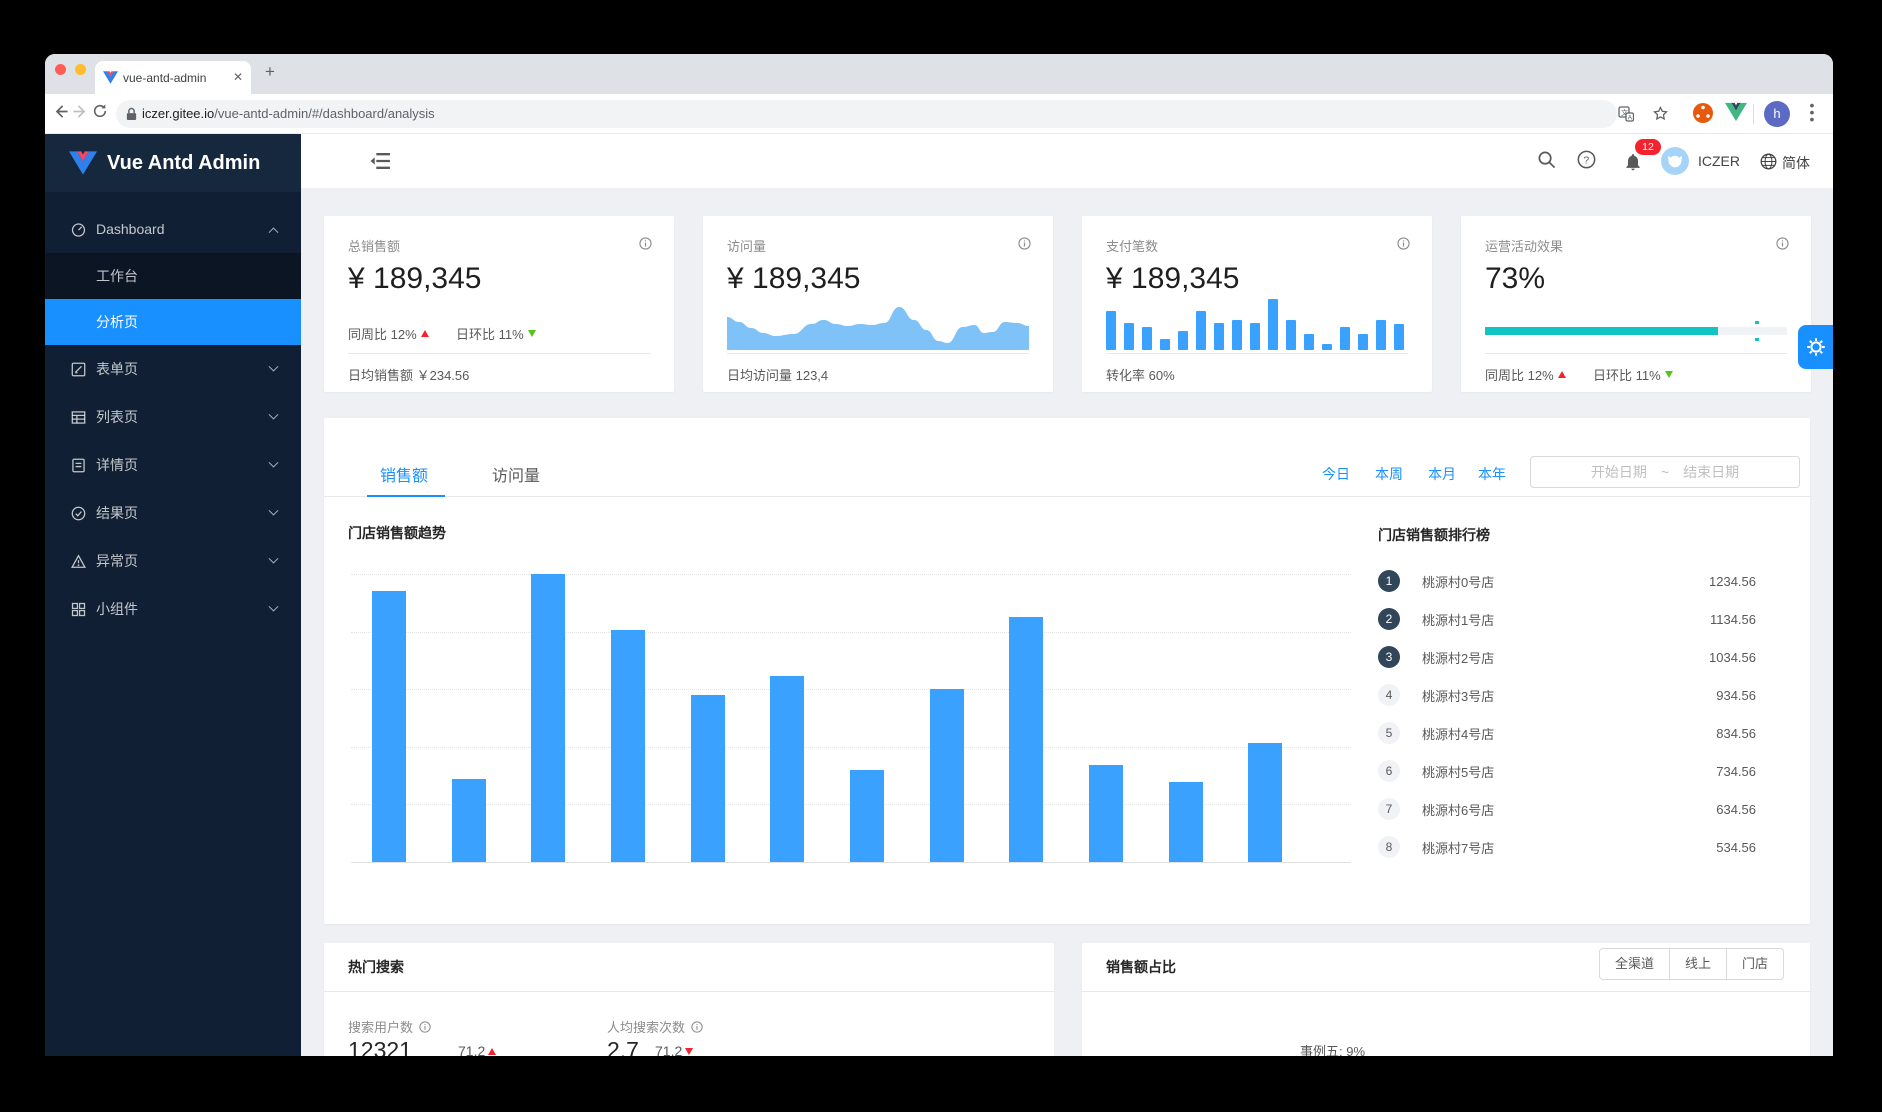 The image size is (1882, 1112). I want to click on rank-badge: 7, so click(1389, 809).